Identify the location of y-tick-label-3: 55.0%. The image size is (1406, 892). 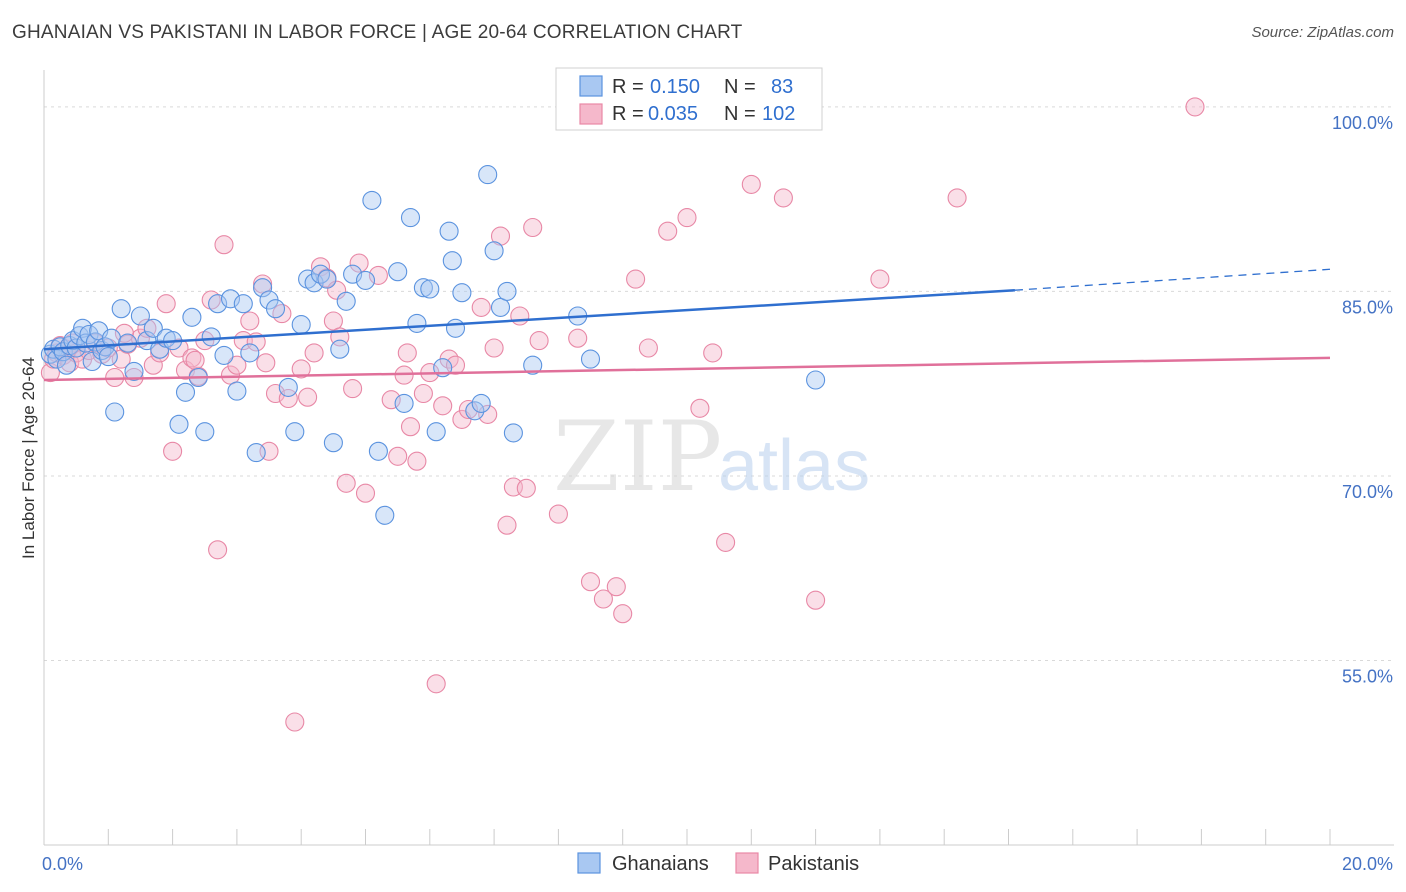
(1367, 676).